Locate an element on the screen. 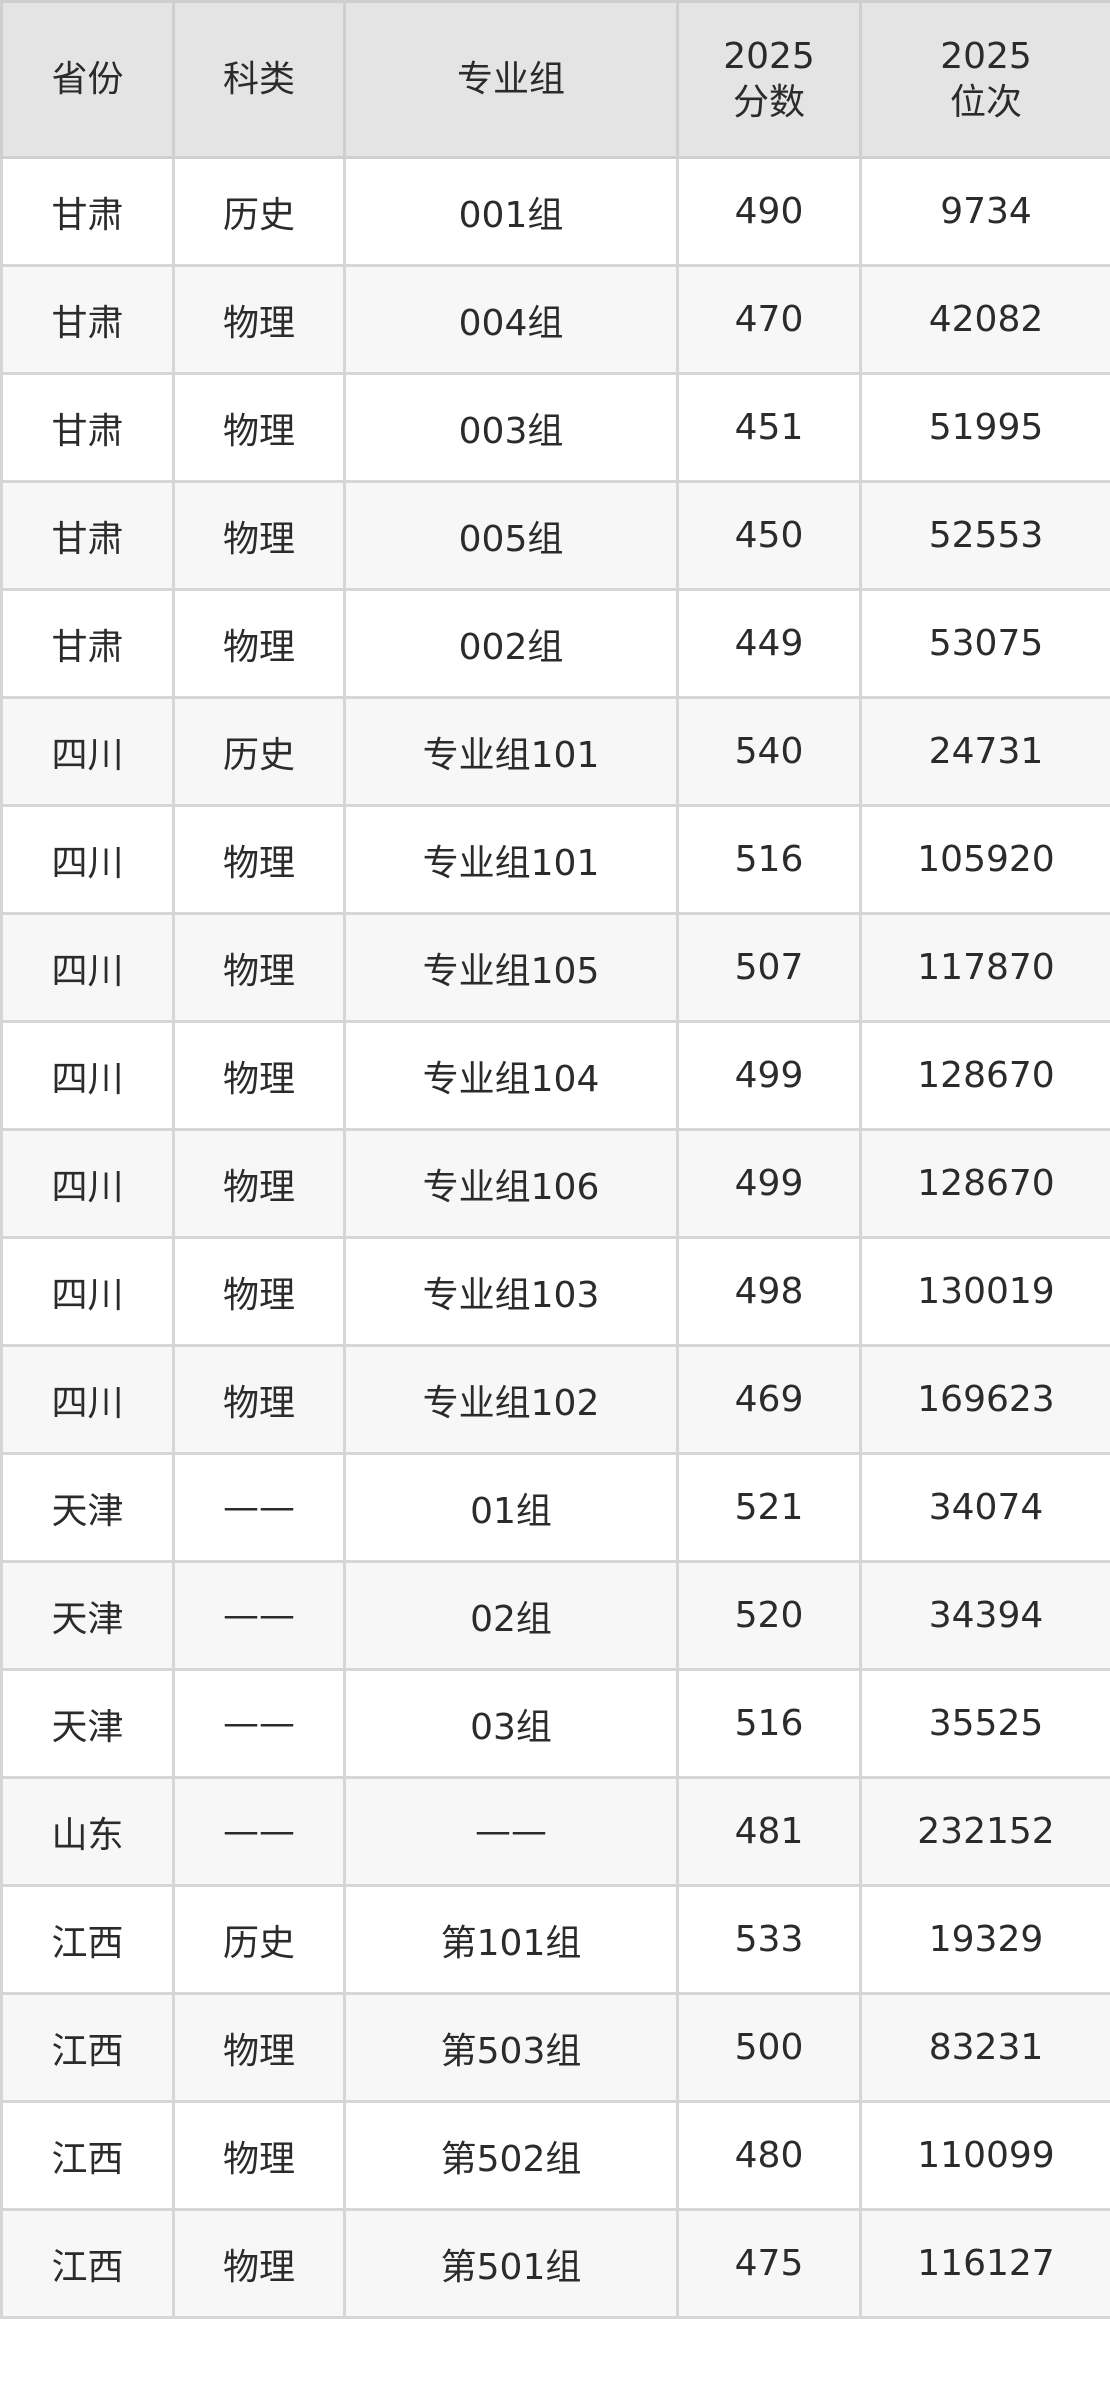 Image resolution: width=1110 pixels, height=2382 pixels. cell-rank-2025: 53075 is located at coordinates (984, 643).